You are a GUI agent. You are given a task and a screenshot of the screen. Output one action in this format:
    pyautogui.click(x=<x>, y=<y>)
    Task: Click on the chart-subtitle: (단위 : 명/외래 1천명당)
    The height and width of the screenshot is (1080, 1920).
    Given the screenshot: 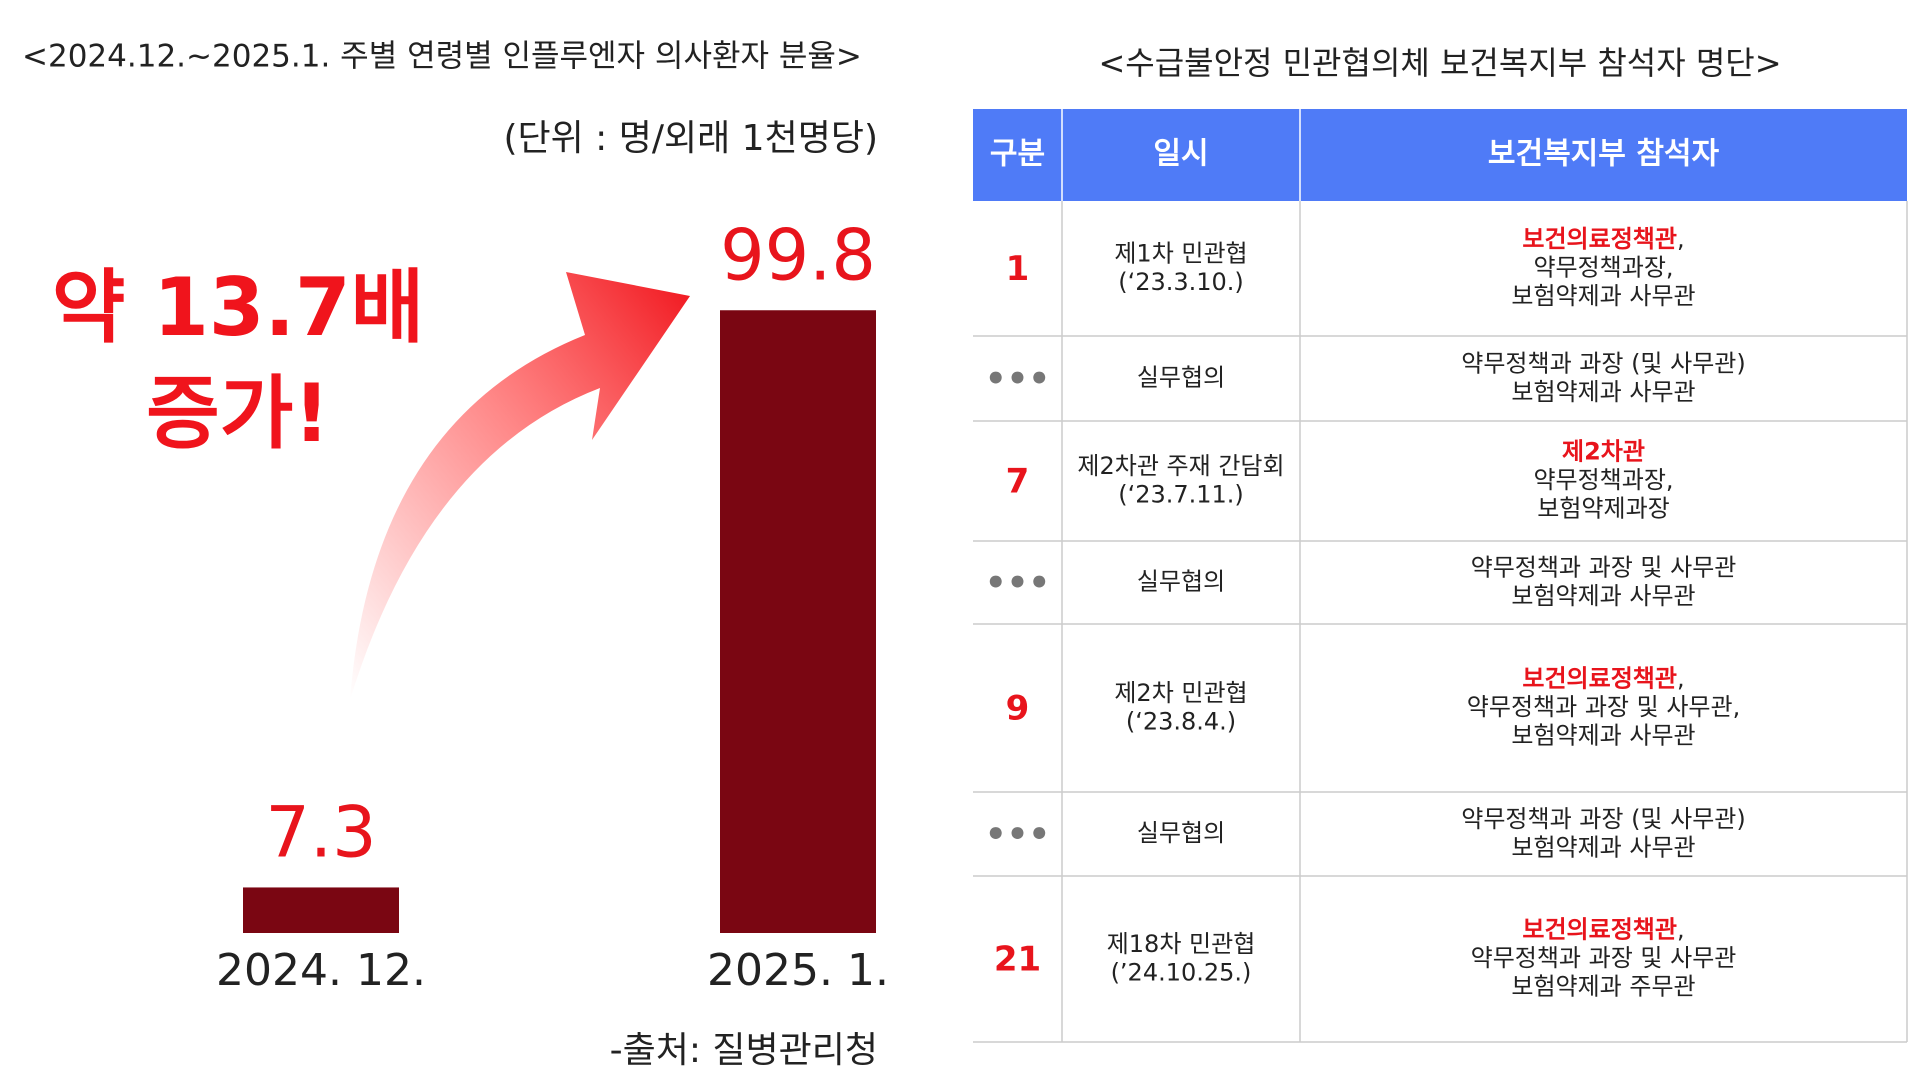 What is the action you would take?
    pyautogui.click(x=690, y=138)
    